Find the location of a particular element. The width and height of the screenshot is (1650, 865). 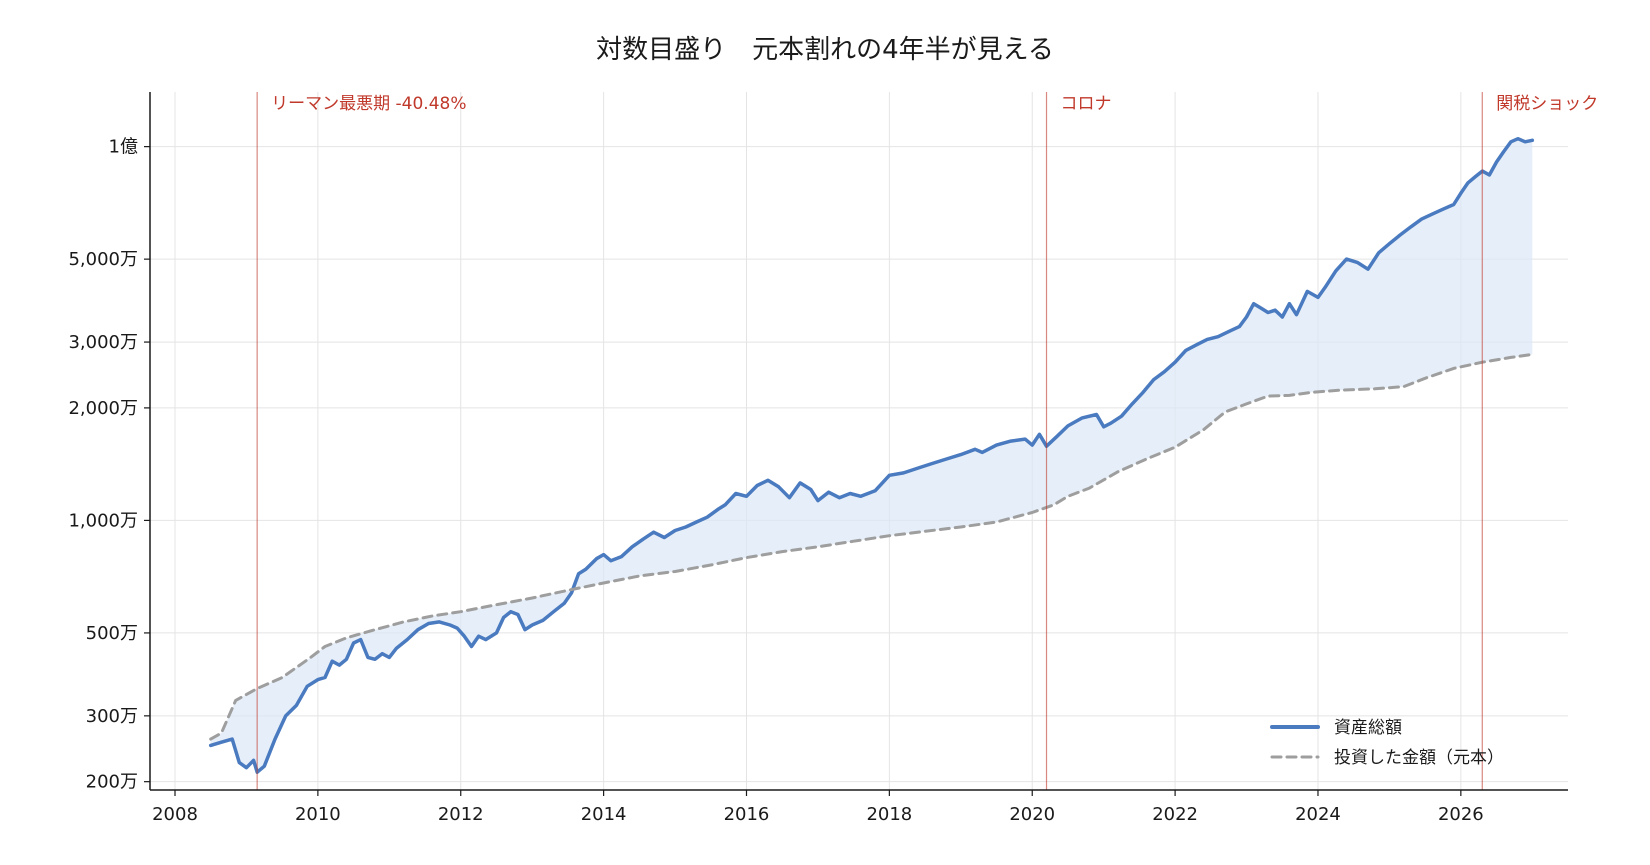

event-label: コロナ is located at coordinates (1086, 104).